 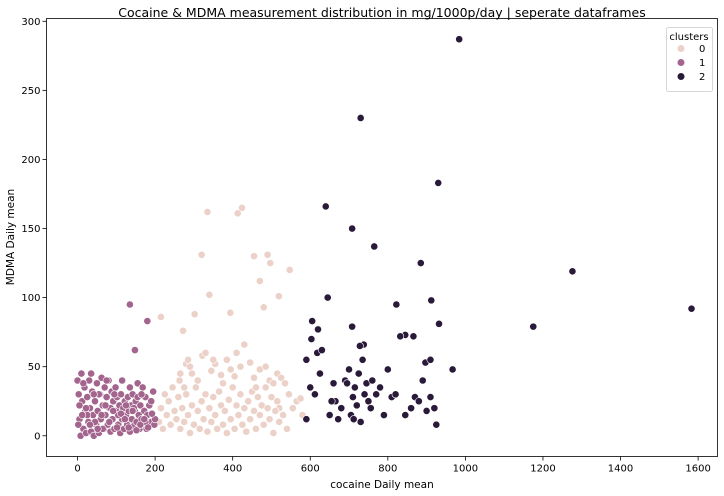 What do you see at coordinates (620, 469) in the screenshot?
I see `x-tick-label: 1400` at bounding box center [620, 469].